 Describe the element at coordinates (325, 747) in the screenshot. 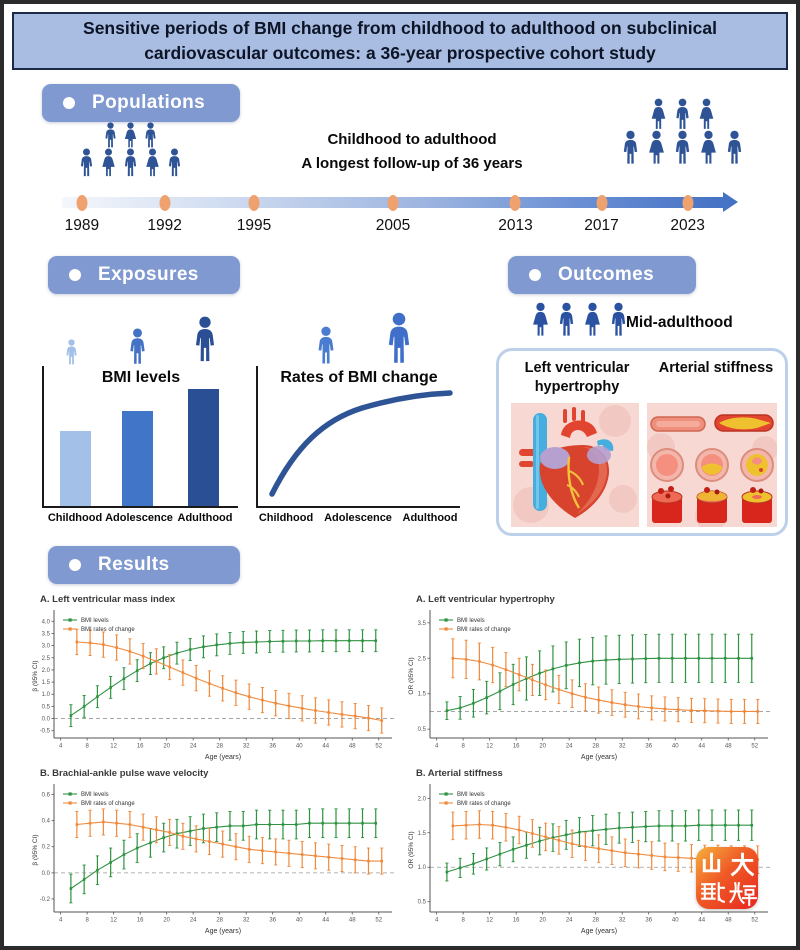

I see `svg-text: 44` at that location.